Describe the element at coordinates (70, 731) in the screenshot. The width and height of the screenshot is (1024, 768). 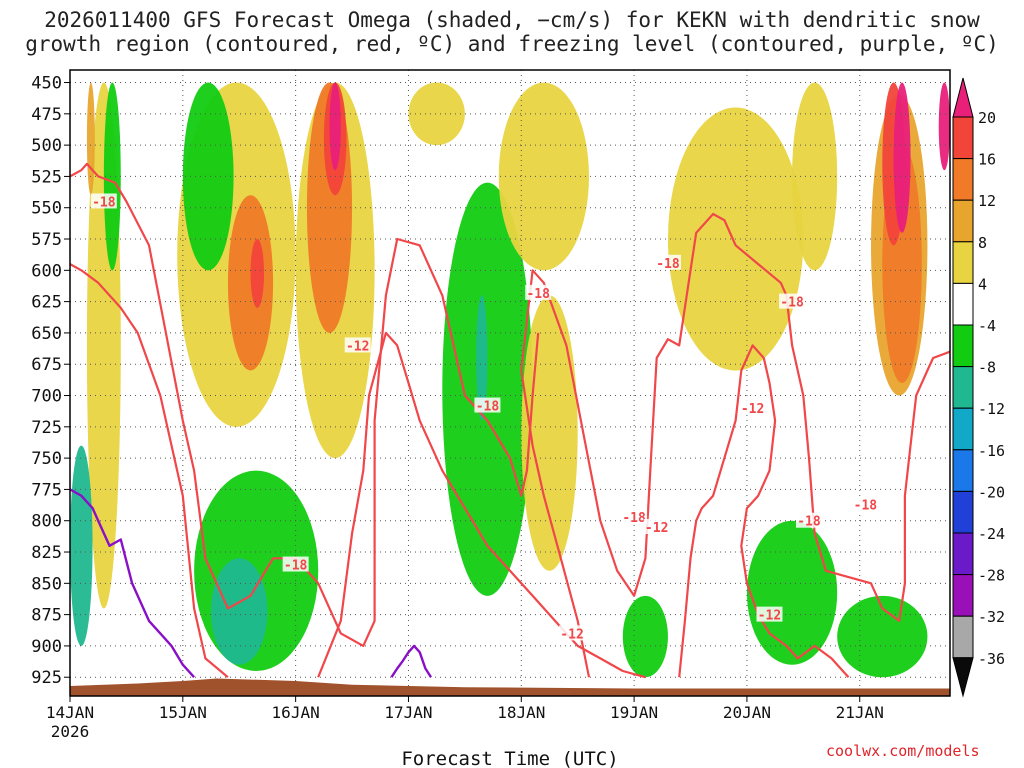
I see `x-tick-year: 2026` at that location.